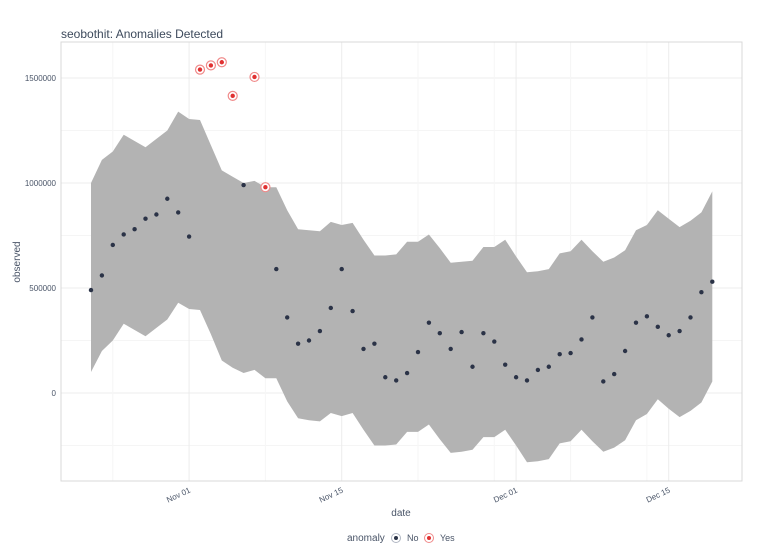 This screenshot has width=768, height=557. What do you see at coordinates (142, 34) in the screenshot?
I see `chart-title: seobothit: Anomalies Detected` at bounding box center [142, 34].